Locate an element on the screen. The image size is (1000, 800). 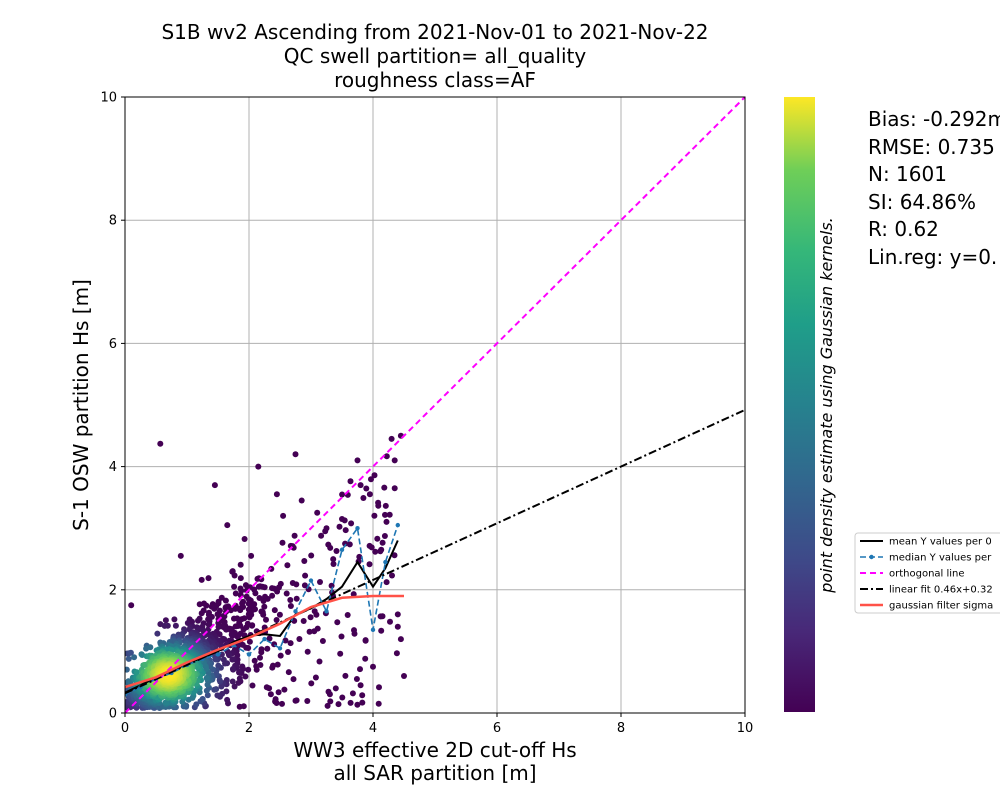
colorbar is located at coordinates (799, 404).